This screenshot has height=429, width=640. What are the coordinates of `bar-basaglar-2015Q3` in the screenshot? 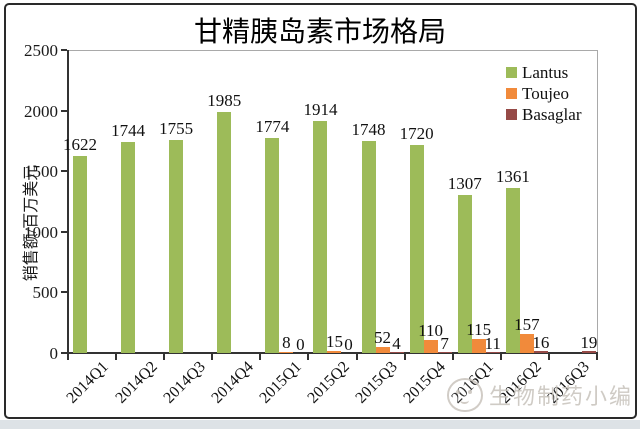 It's located at (396, 352).